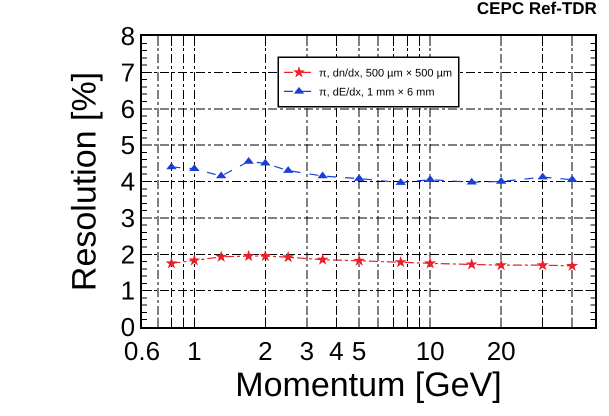 The image size is (609, 416). What do you see at coordinates (194, 351) in the screenshot?
I see `x-tick-label: 1` at bounding box center [194, 351].